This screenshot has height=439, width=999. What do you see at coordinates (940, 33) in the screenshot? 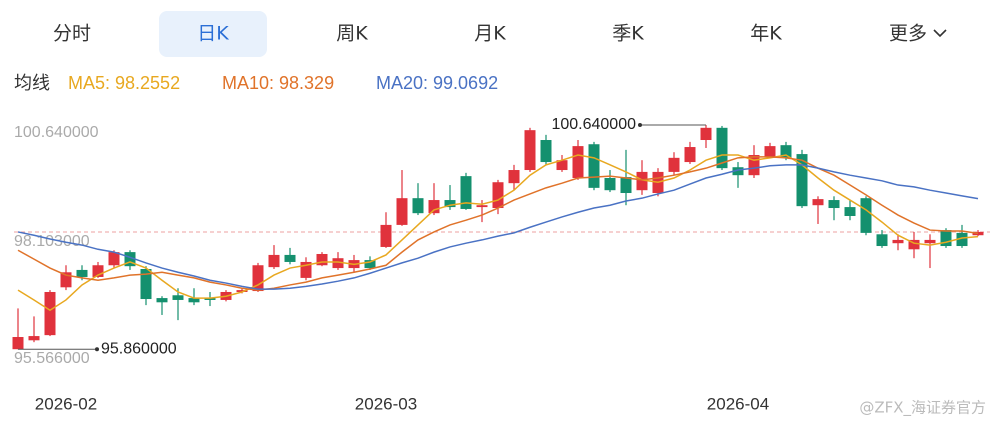
I see `more-chevron` at bounding box center [940, 33].